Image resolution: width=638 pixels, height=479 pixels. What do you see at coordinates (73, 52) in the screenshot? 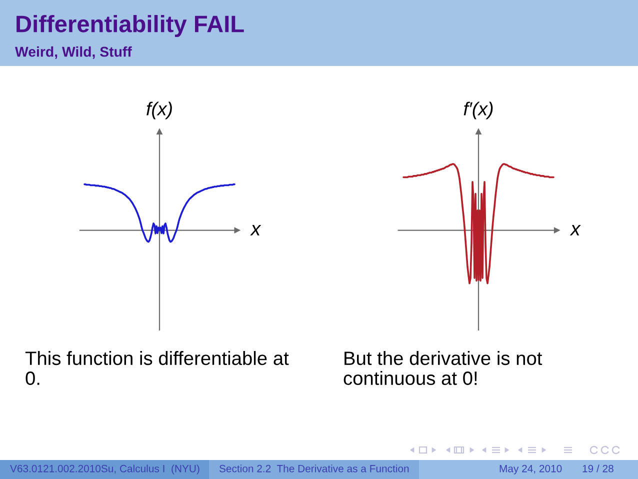
I see `chart-subtitle: Weird, Wild, Stuff` at bounding box center [73, 52].